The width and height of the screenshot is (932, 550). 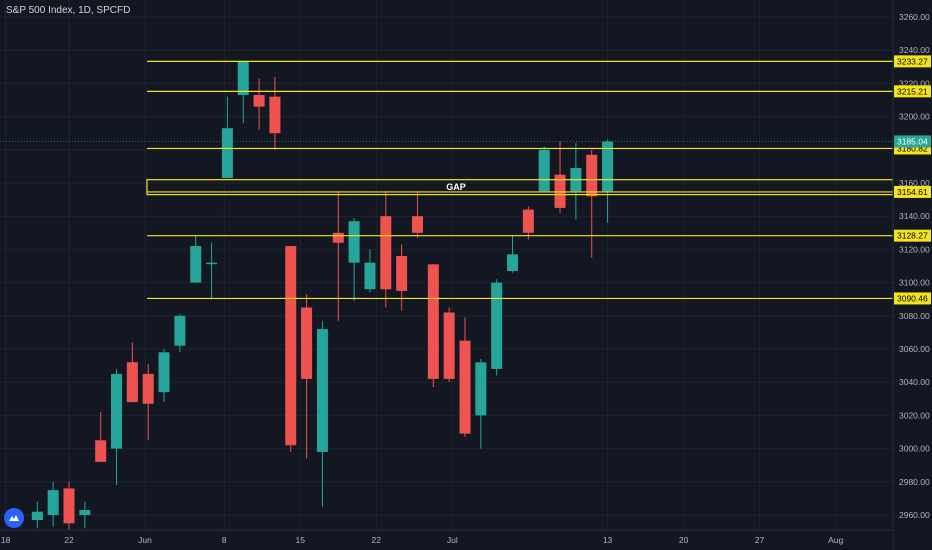 What do you see at coordinates (914, 117) in the screenshot?
I see `y-tick-label: 3200.00` at bounding box center [914, 117].